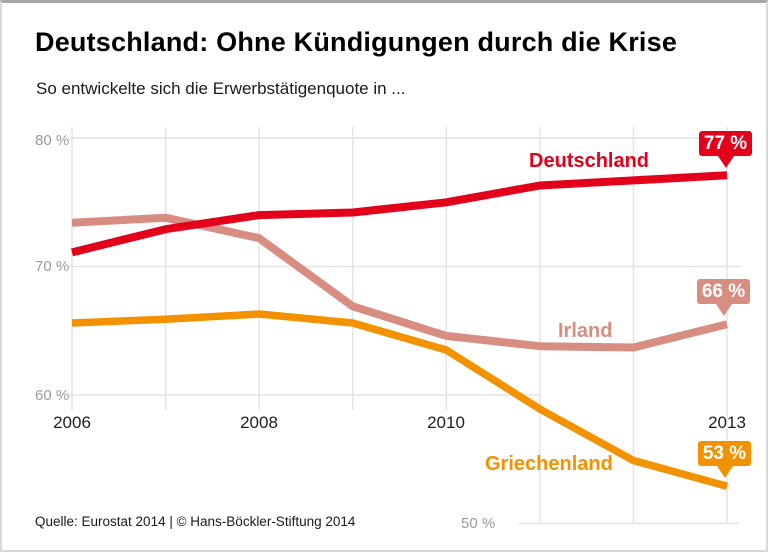 The height and width of the screenshot is (552, 768). What do you see at coordinates (725, 143) in the screenshot?
I see `value-badge-deutschland-text: 77 %` at bounding box center [725, 143].